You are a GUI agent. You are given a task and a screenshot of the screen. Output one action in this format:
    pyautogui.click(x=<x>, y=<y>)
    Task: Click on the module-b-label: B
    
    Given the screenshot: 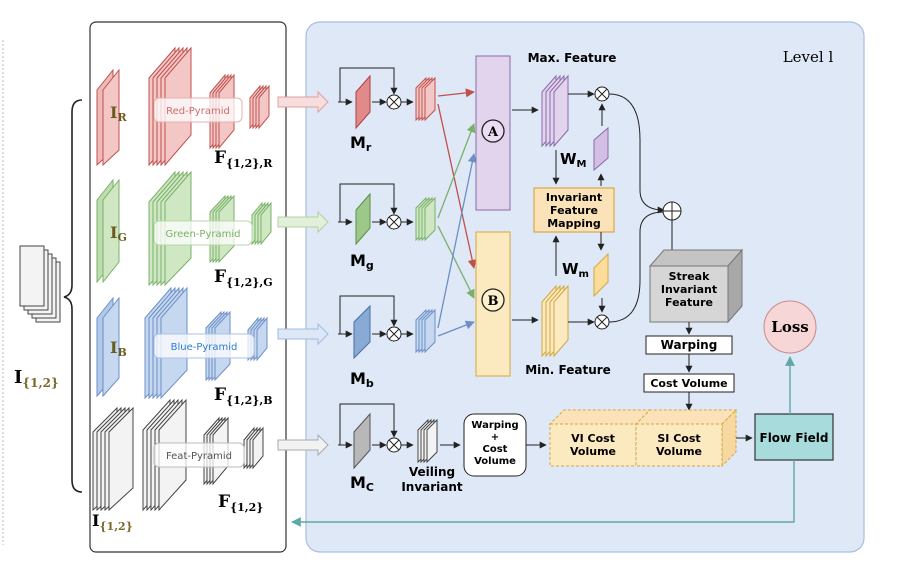 What is the action you would take?
    pyautogui.click(x=493, y=301)
    